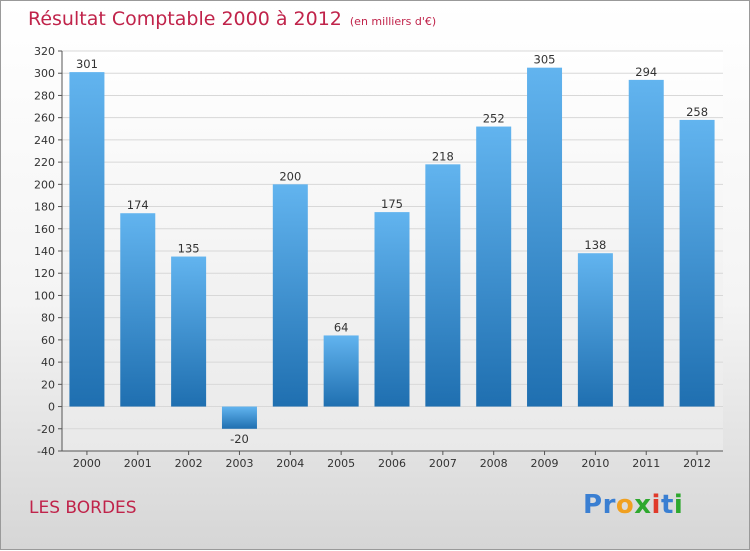 The height and width of the screenshot is (551, 750). I want to click on y-tick-label: 200, so click(44, 184).